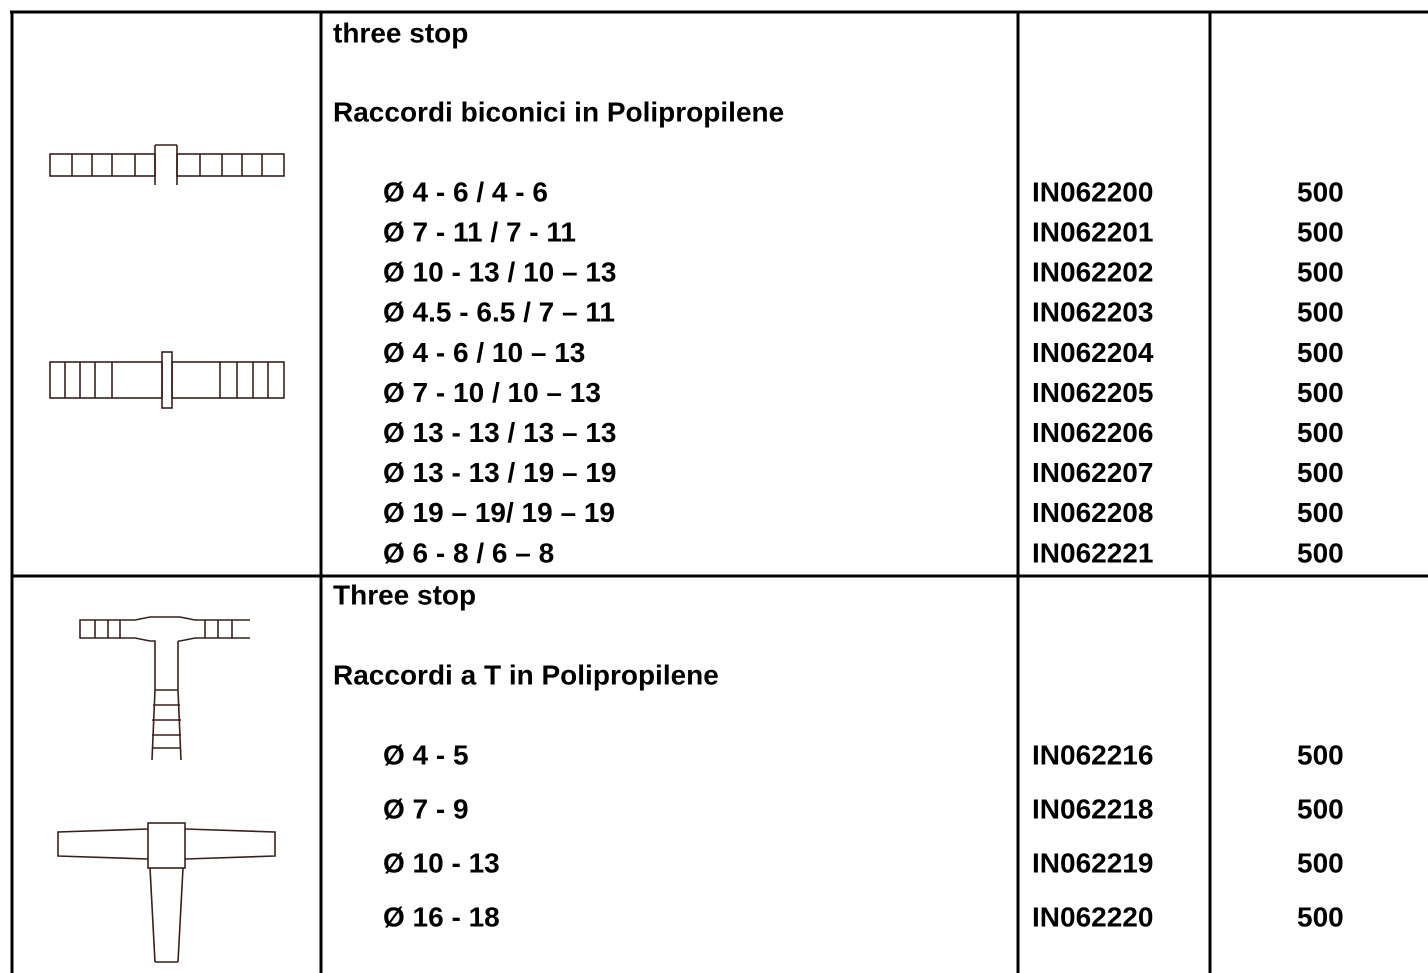  I want to click on code: IN062207, so click(1092, 472).